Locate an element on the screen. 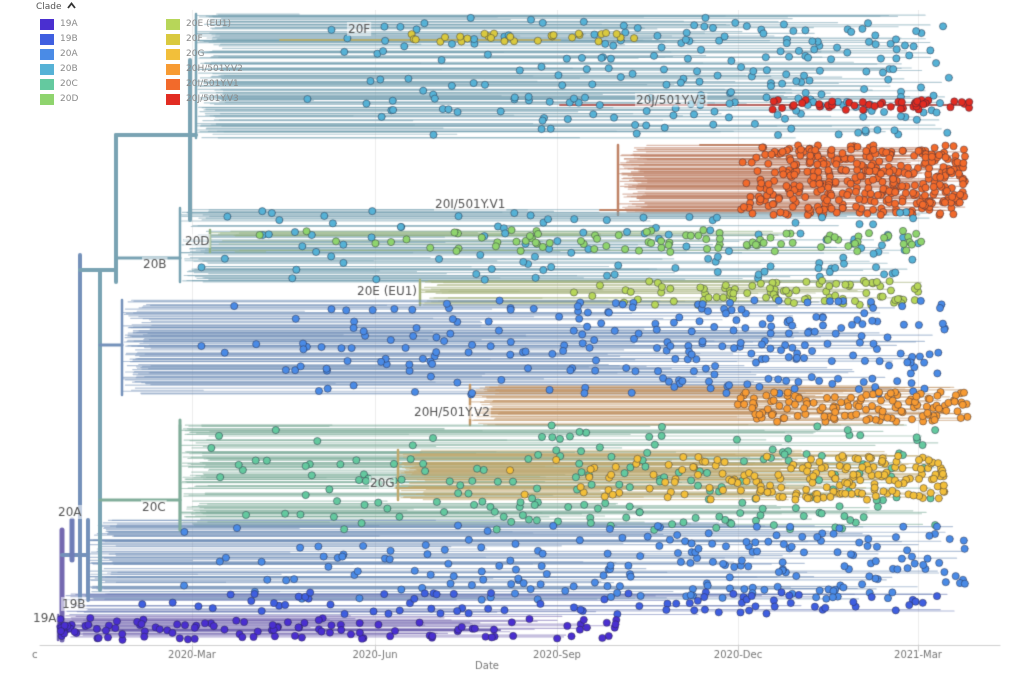 This screenshot has height=676, width=1024. legend-item-20f: 20F is located at coordinates (184, 39).